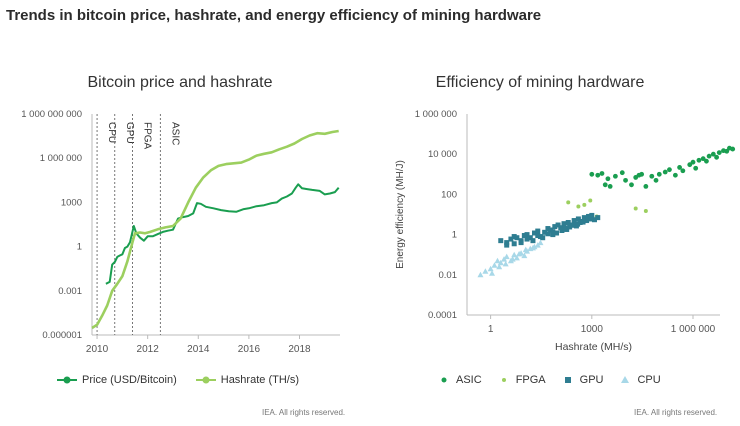  I want to click on era-label: ASIC, so click(174, 133).